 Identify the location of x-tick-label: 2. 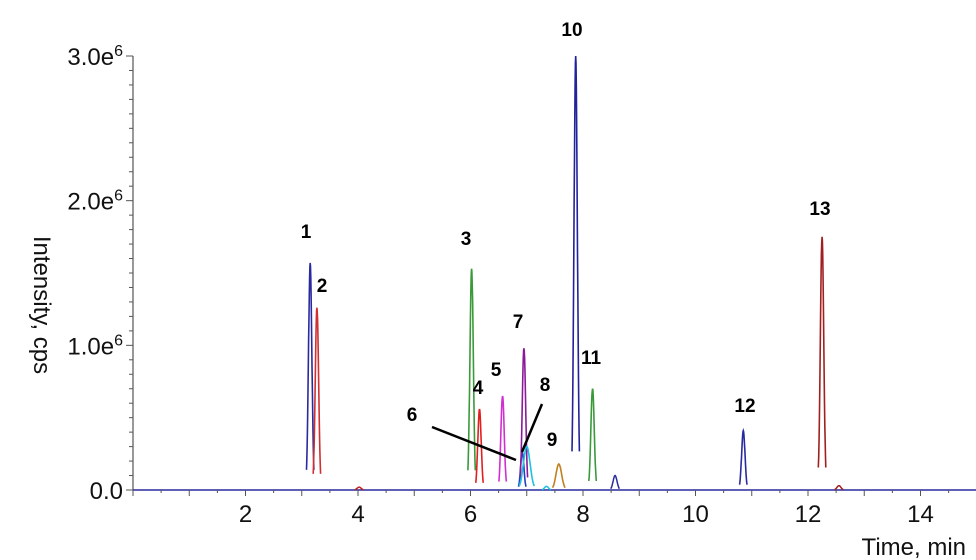
(245, 514).